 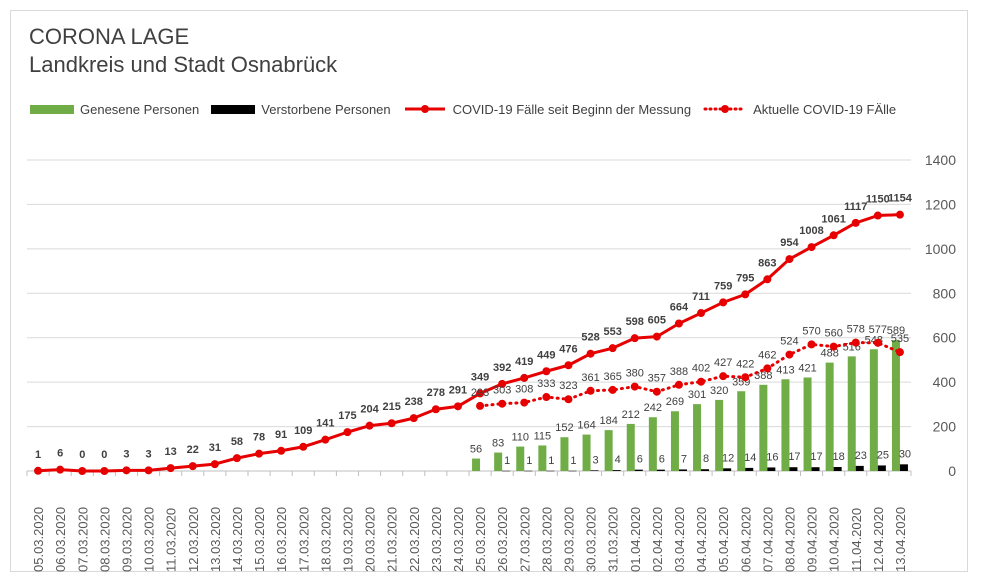 I want to click on data-label-deceased: 12, so click(x=728, y=458).